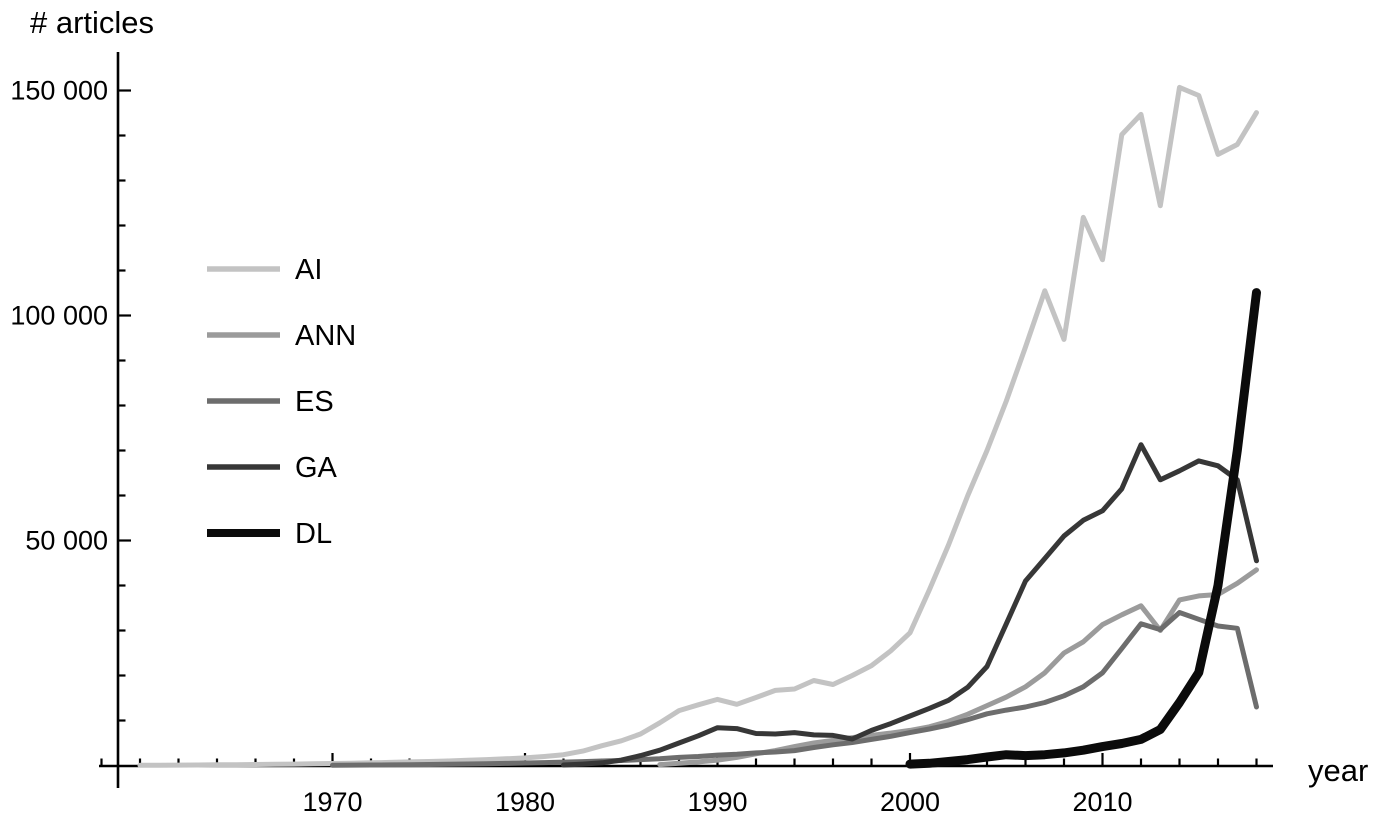 The height and width of the screenshot is (816, 1381). What do you see at coordinates (316, 468) in the screenshot?
I see `legend-label-ga: GA` at bounding box center [316, 468].